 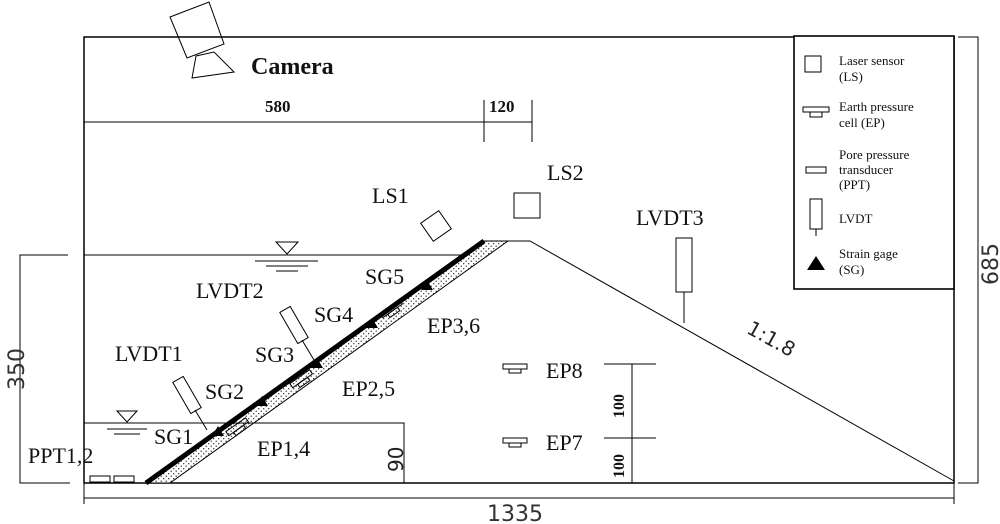 I want to click on legend-sg-line2: (SG), so click(x=851, y=269).